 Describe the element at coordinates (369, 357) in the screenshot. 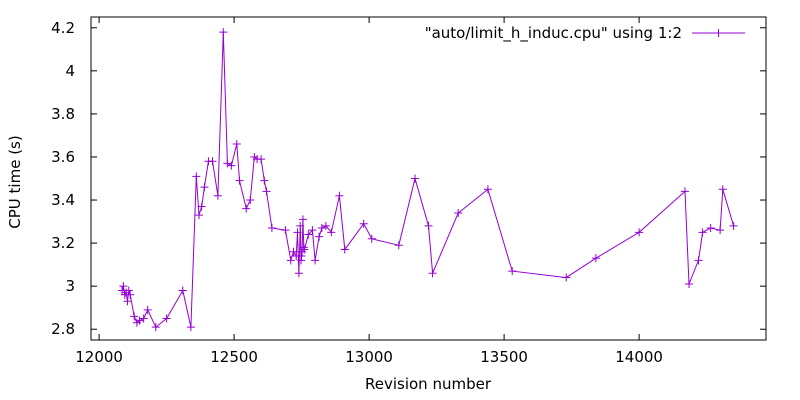

I see `x-tick-label: 13000` at that location.